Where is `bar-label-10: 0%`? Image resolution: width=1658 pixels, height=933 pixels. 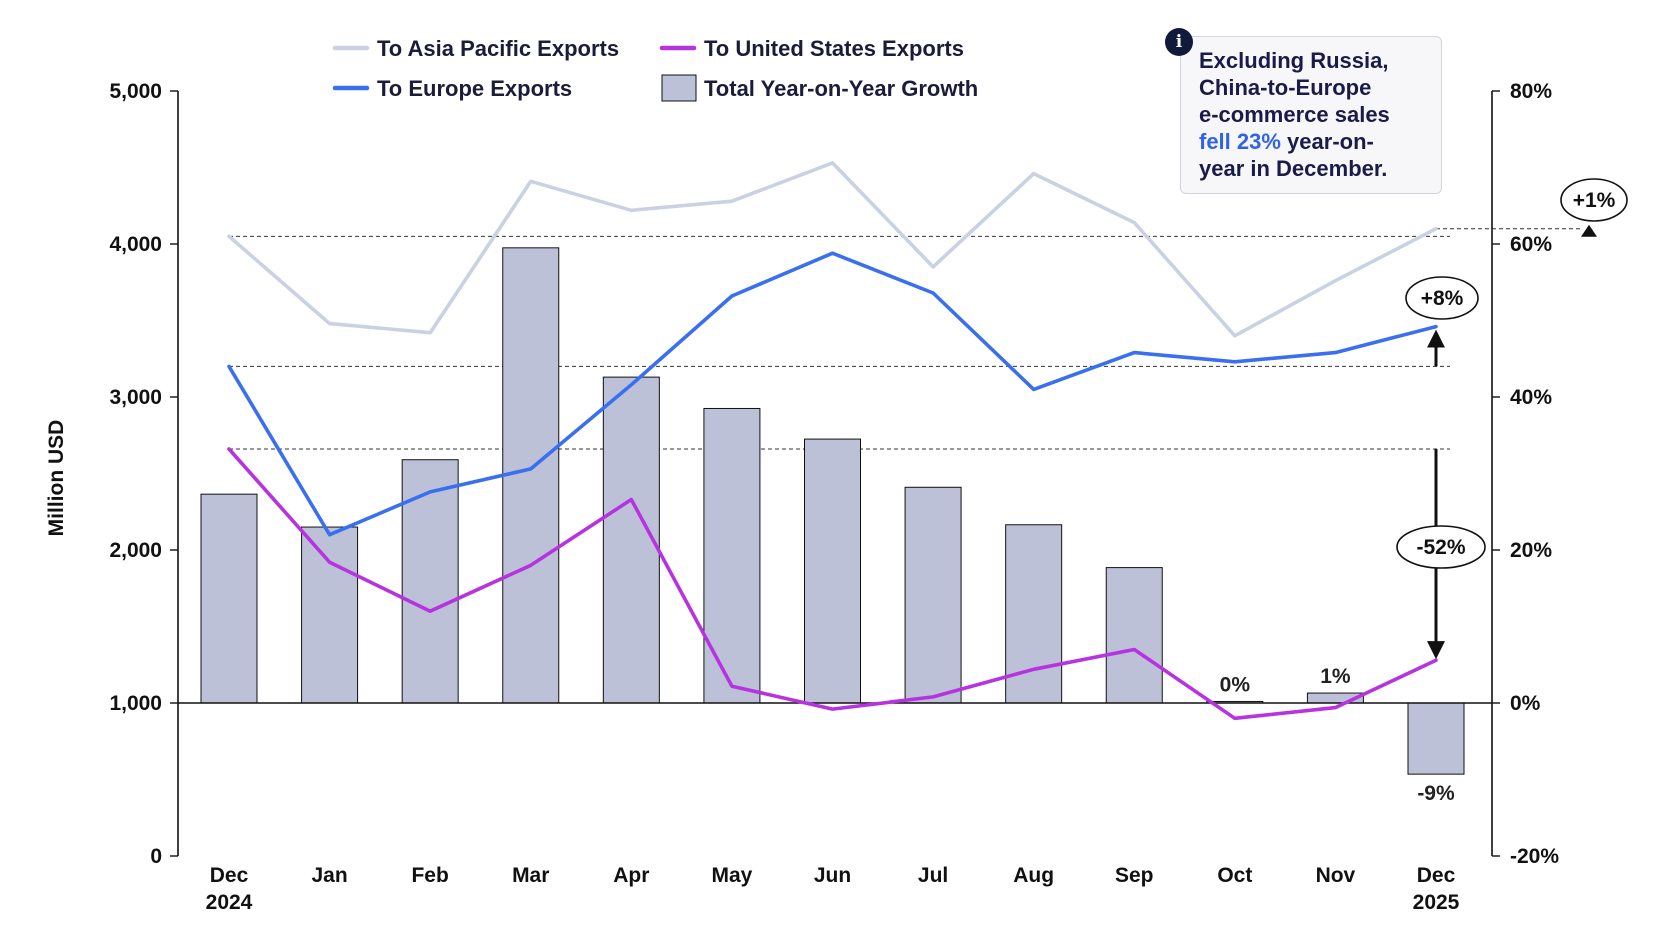
bar-label-10: 0% is located at coordinates (1235, 684).